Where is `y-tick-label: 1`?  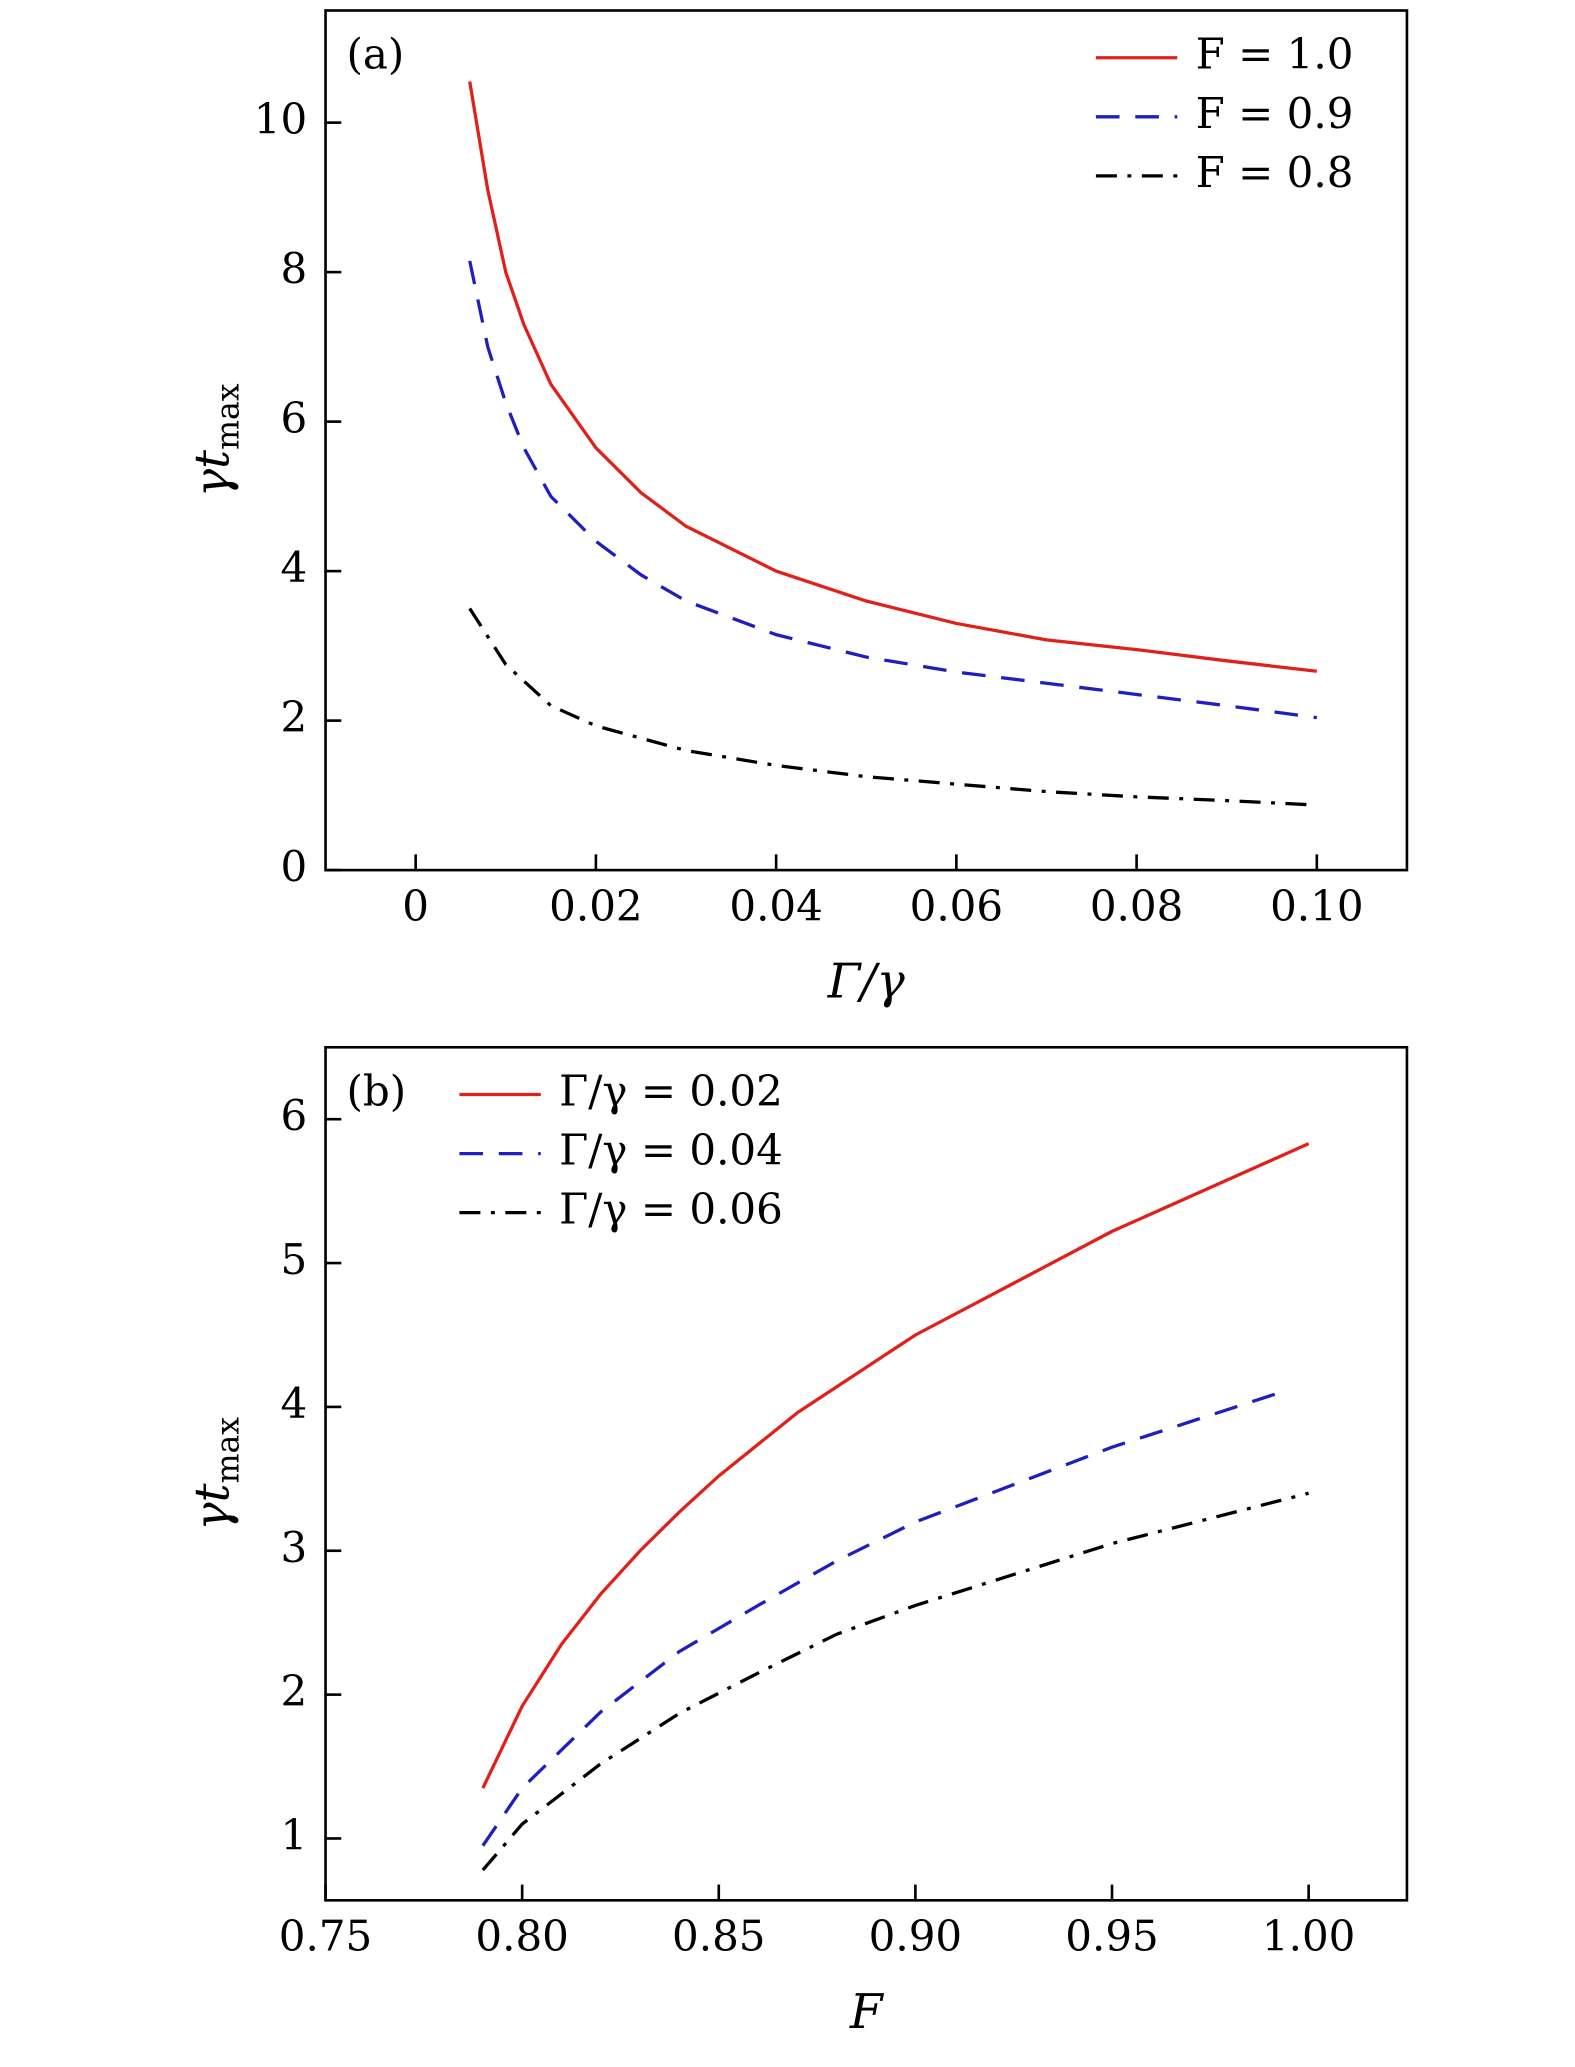 y-tick-label: 1 is located at coordinates (293, 1834).